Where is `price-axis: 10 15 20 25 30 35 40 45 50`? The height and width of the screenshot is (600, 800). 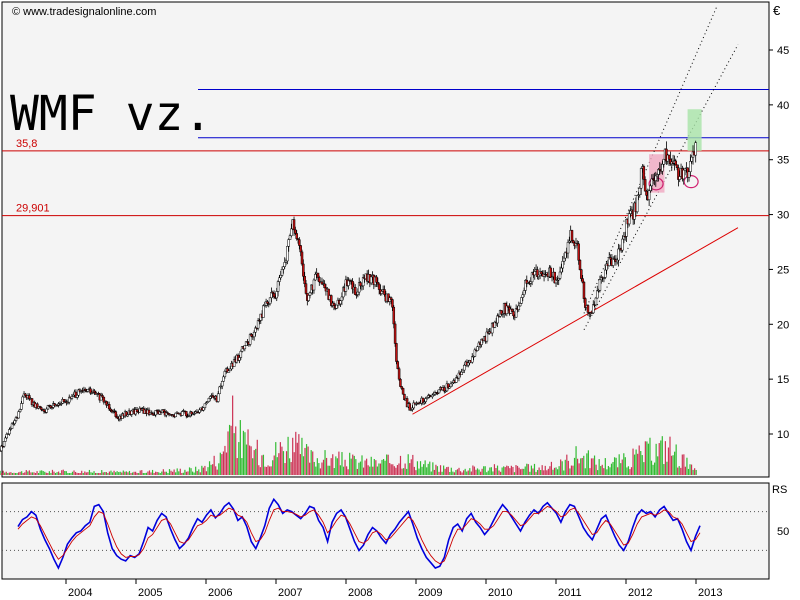
price-axis: 10 15 20 25 30 35 40 45 50 is located at coordinates (779, 291).